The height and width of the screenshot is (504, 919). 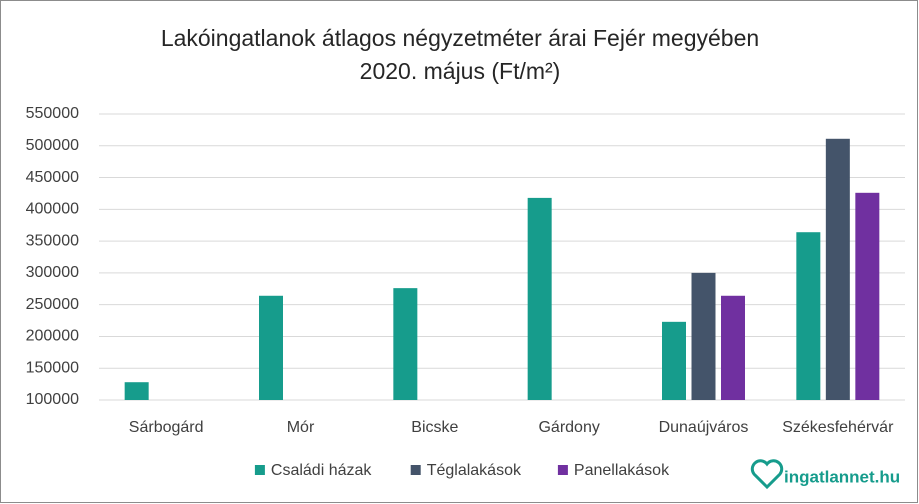 What do you see at coordinates (52, 113) in the screenshot?
I see `y-tick-label: 550000` at bounding box center [52, 113].